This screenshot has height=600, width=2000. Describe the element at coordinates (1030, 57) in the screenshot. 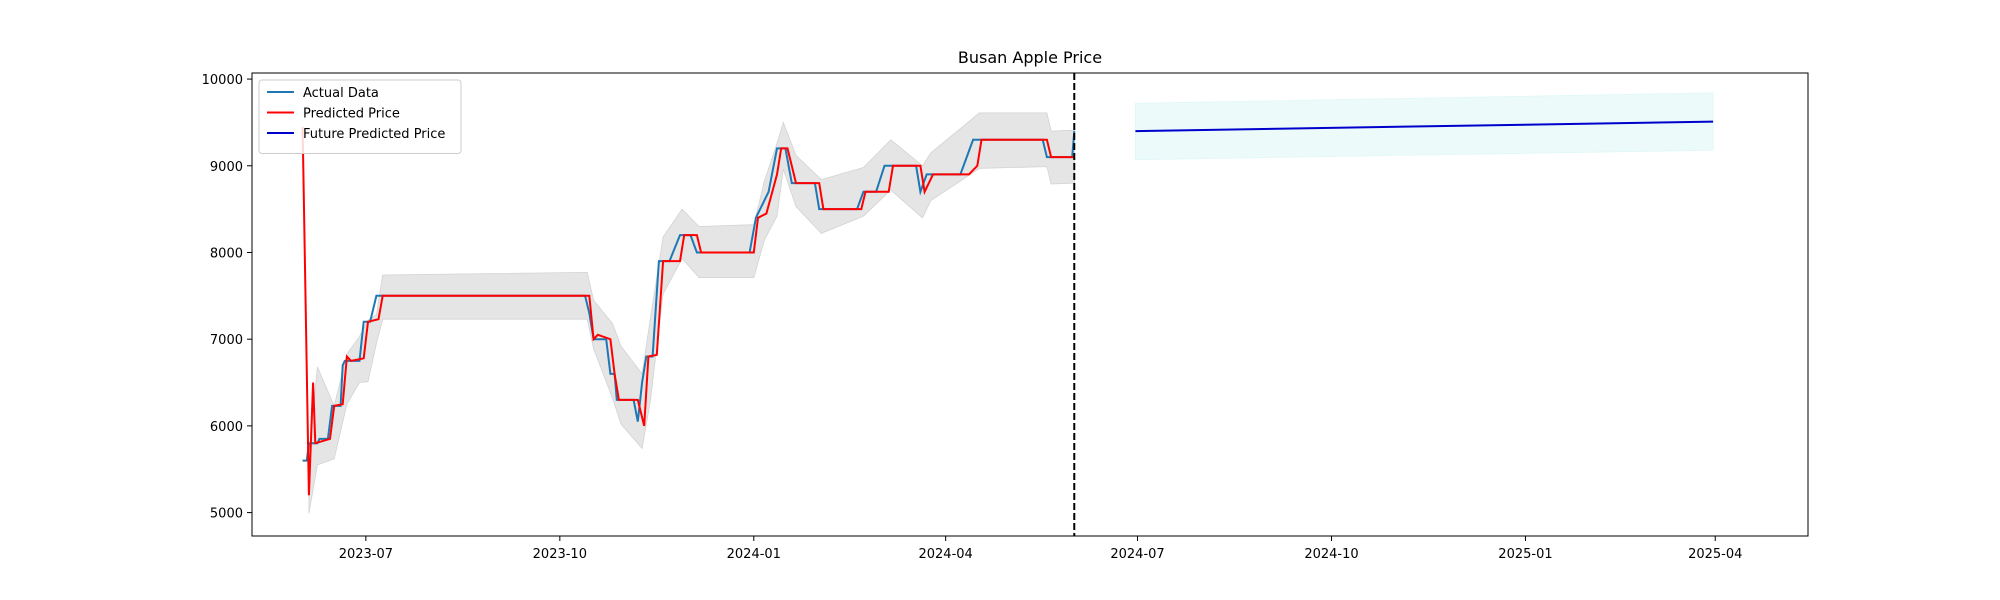

I see `chart-title: Busan Apple Price` at that location.